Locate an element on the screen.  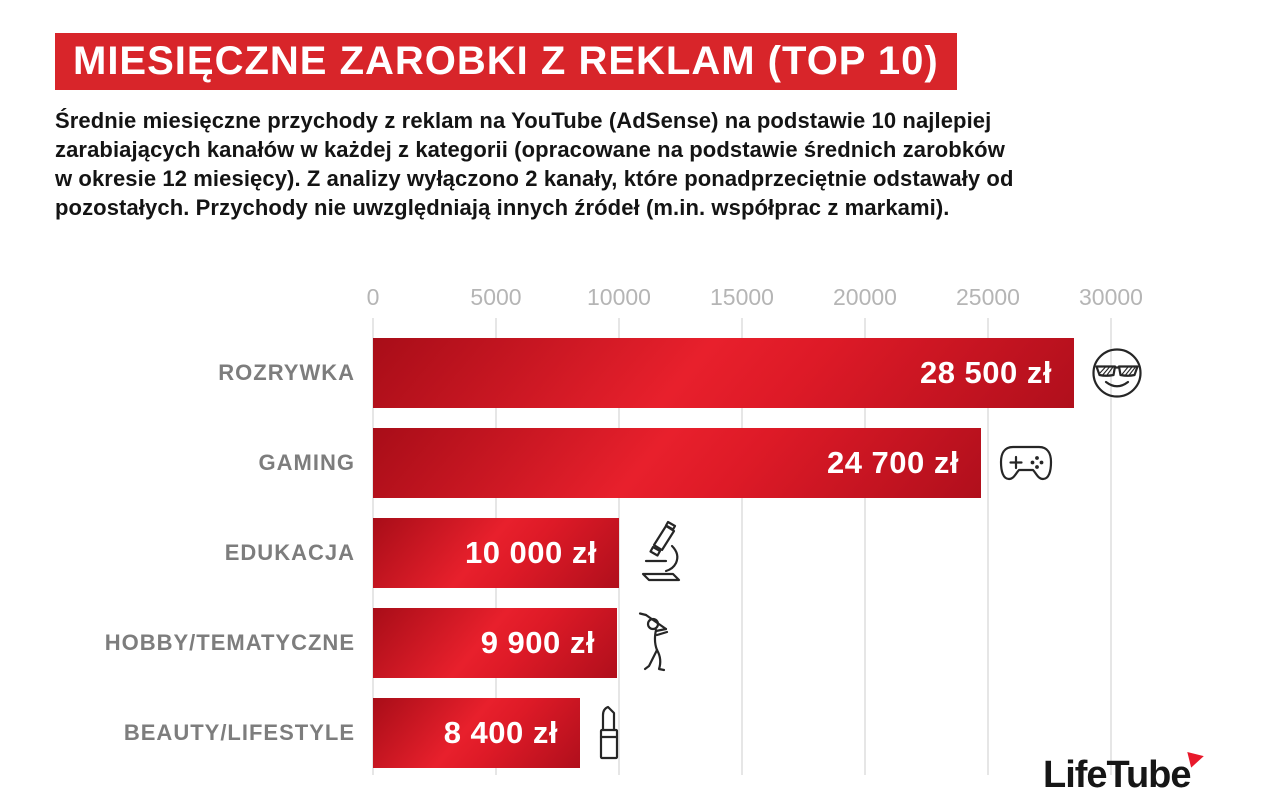
x-axis-tick: 10000 is located at coordinates (619, 297).